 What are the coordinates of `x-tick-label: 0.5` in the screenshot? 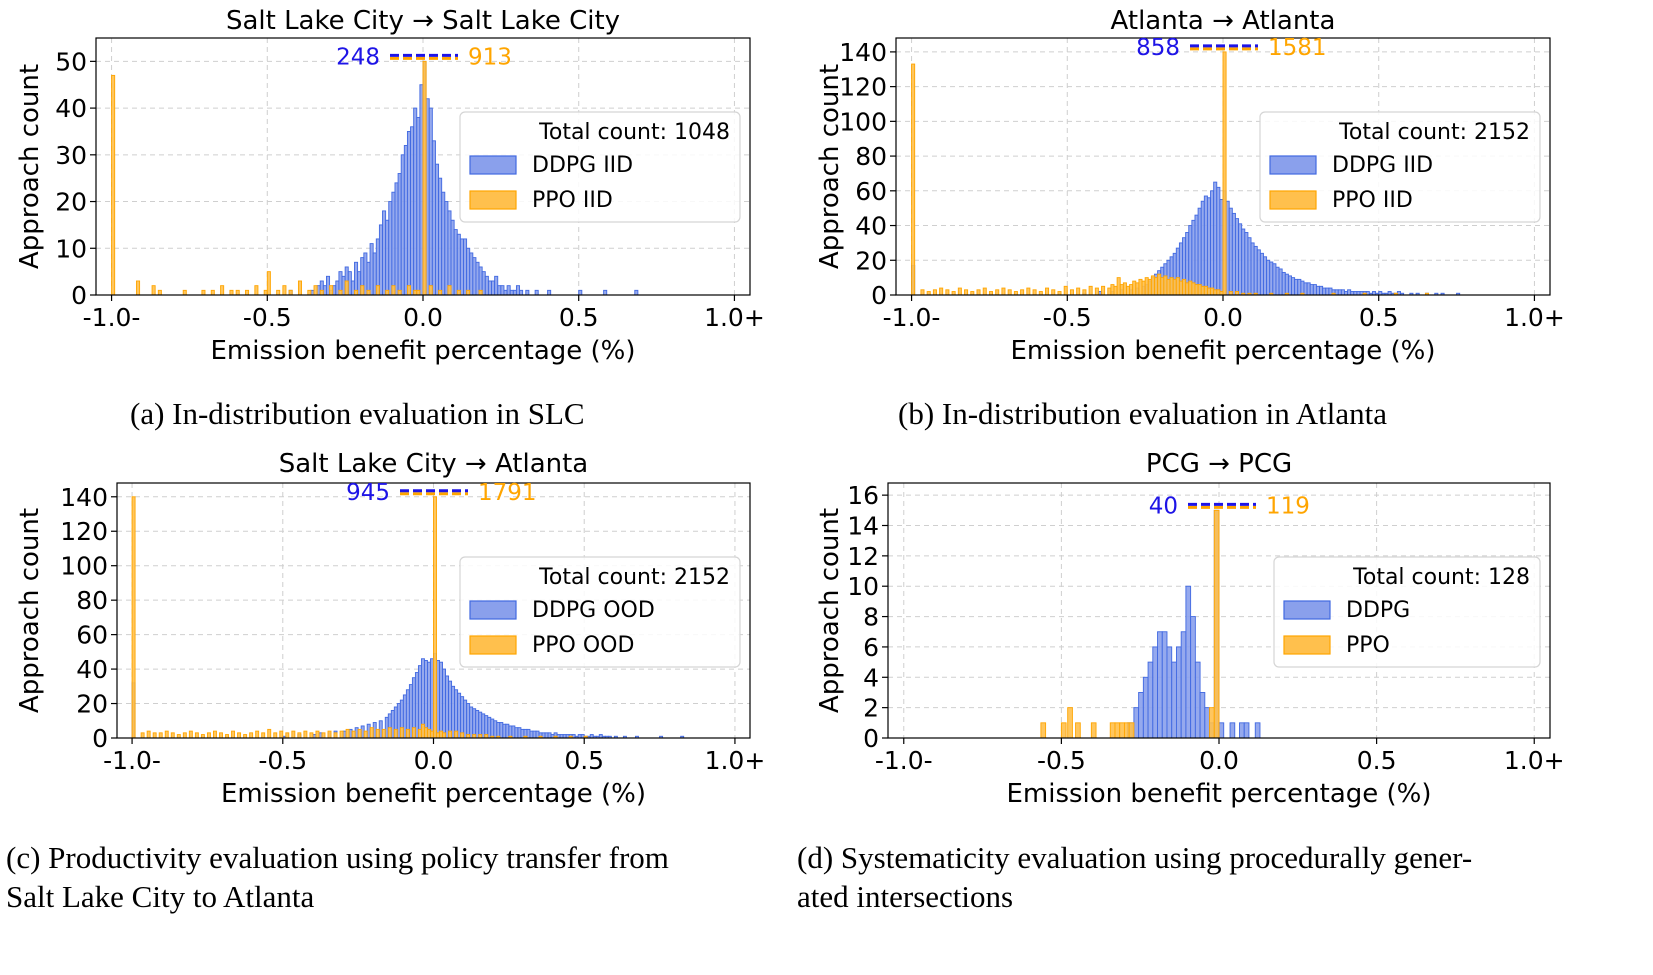 It's located at (584, 760).